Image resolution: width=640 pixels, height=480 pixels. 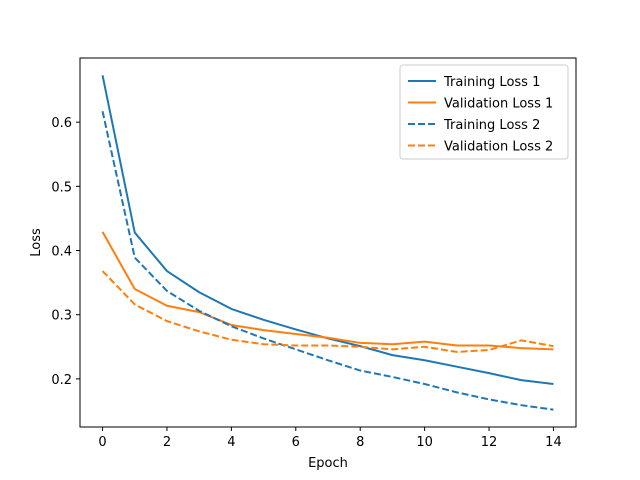 I want to click on legend-label-1: Training Loss 1, so click(x=491, y=82).